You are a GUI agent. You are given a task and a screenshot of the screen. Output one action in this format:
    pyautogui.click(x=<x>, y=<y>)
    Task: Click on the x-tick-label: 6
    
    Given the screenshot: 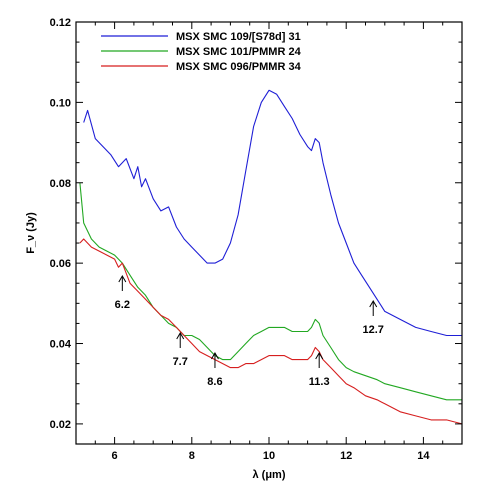 What is the action you would take?
    pyautogui.click(x=115, y=456)
    